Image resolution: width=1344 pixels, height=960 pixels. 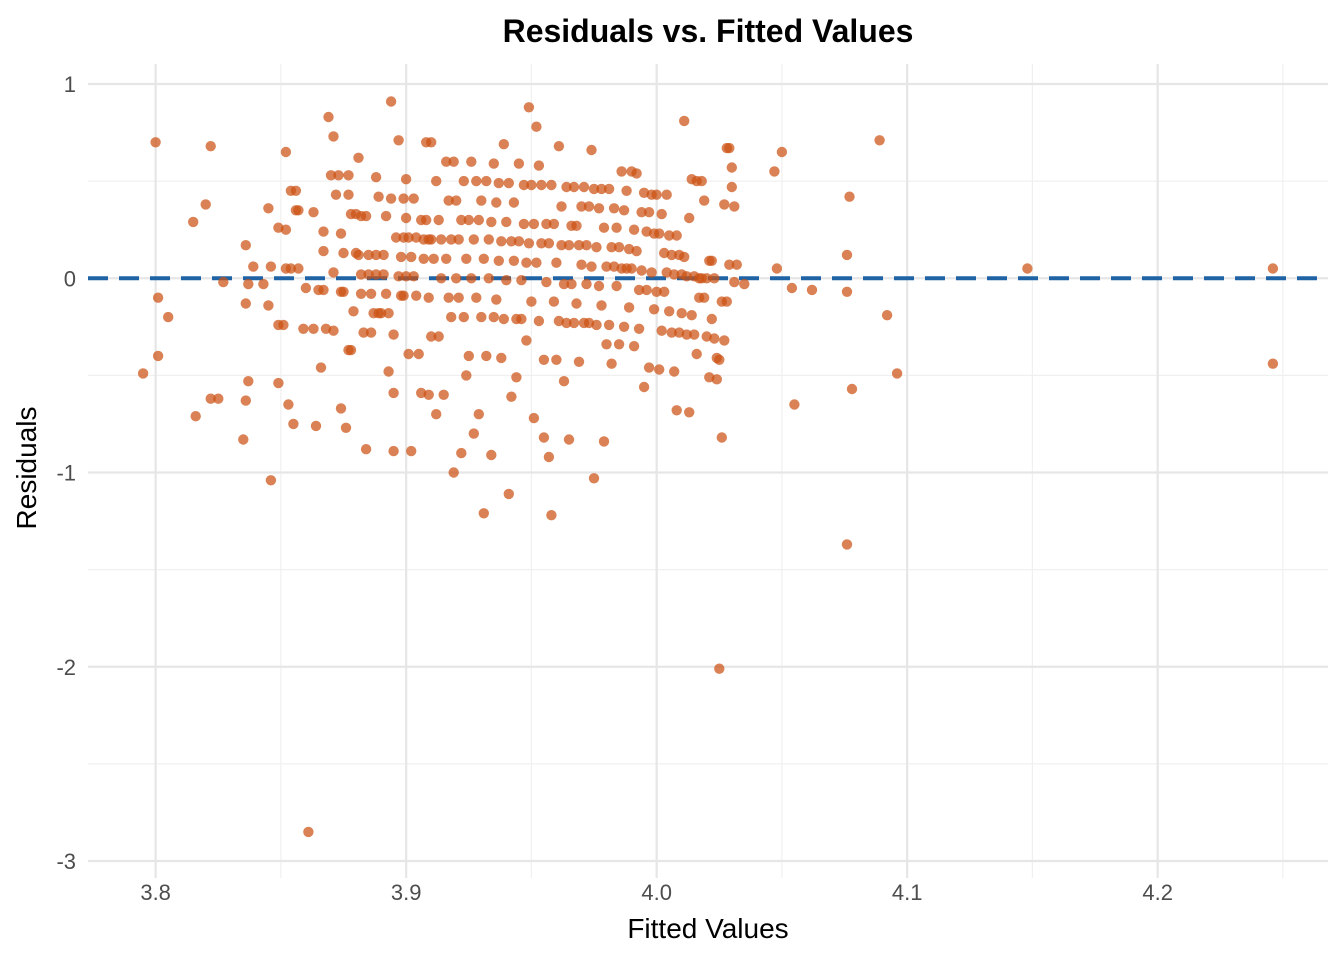 What do you see at coordinates (66, 473) in the screenshot?
I see `y-axis-ticks: -3 -2 -1 0 1` at bounding box center [66, 473].